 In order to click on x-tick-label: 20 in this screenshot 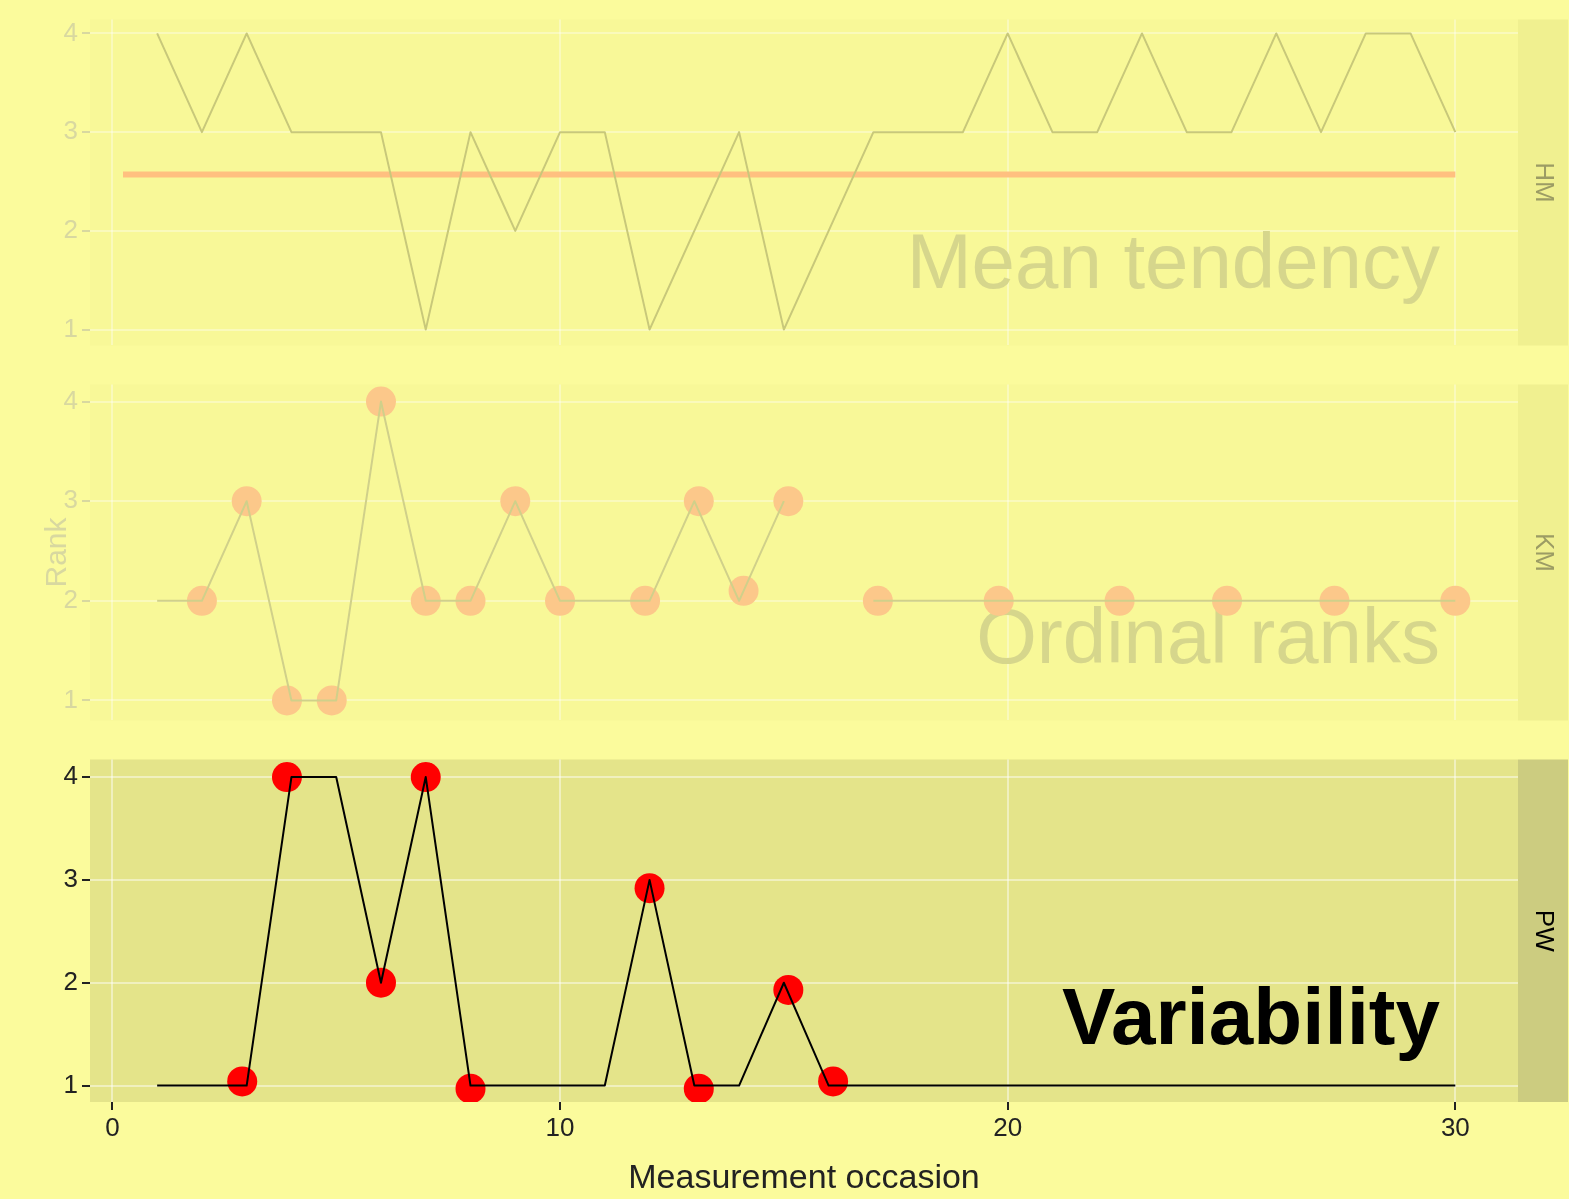, I will do `click(1008, 1126)`.